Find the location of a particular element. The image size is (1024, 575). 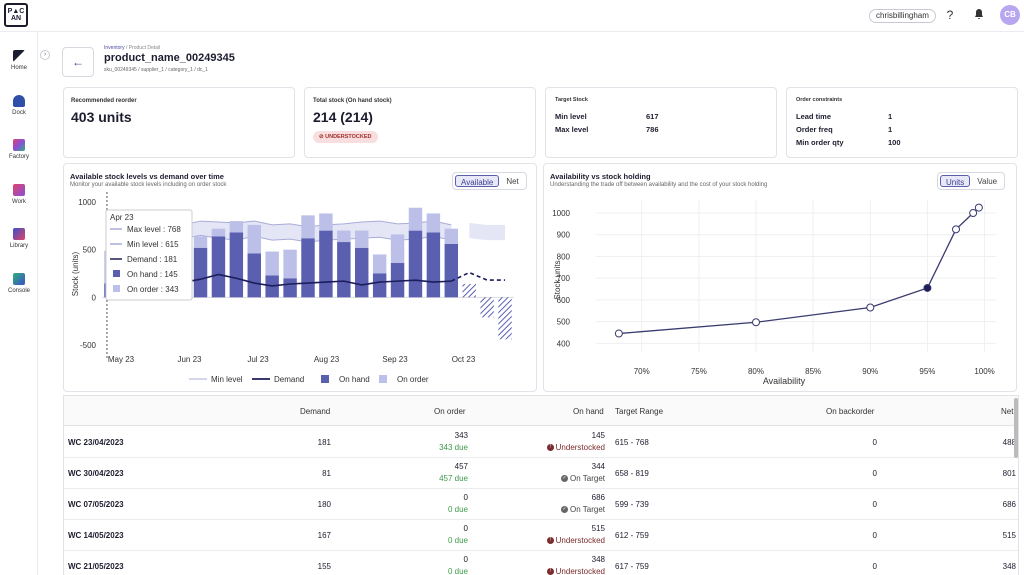

min-order-qty-label: Min order qty is located at coordinates (820, 142).